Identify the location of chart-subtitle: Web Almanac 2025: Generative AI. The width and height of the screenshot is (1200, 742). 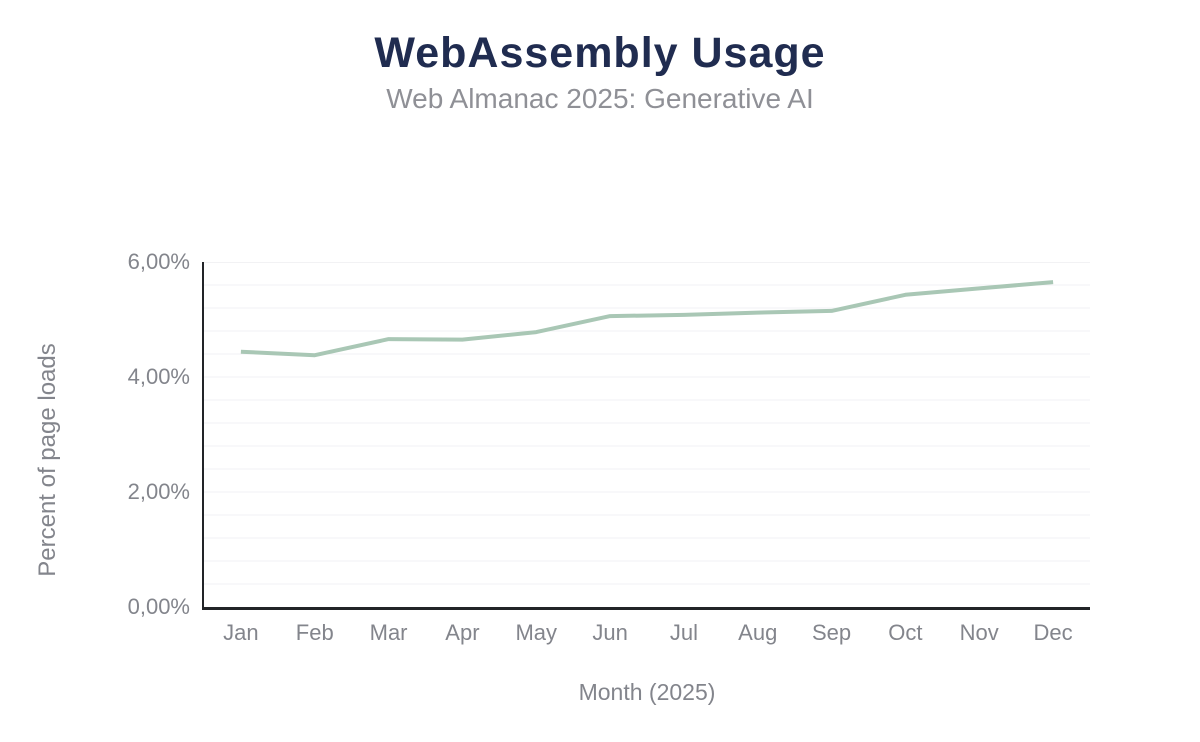
(600, 98).